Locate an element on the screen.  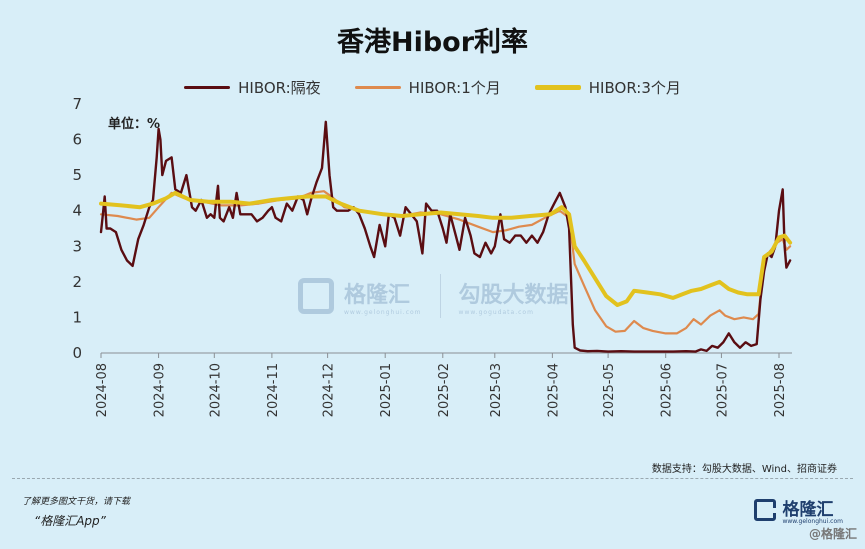
y-tick-label: 4 is located at coordinates (77, 211).